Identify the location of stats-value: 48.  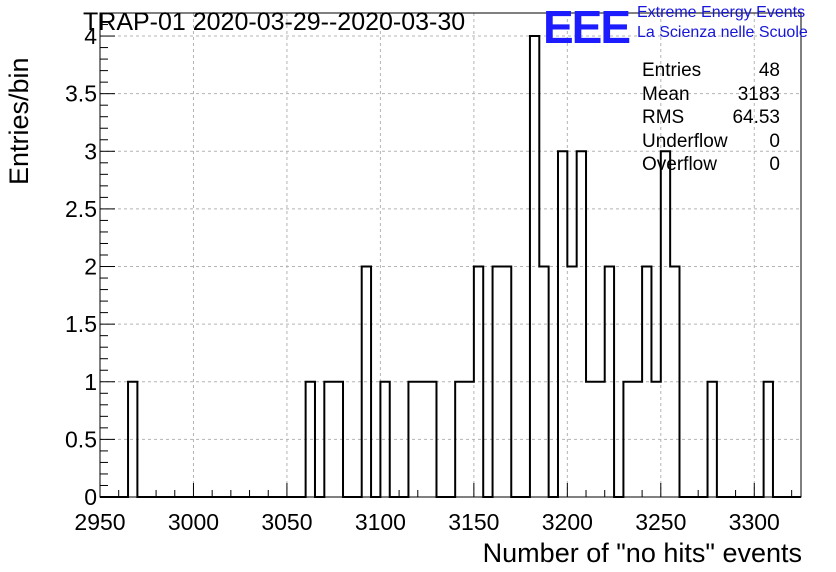
(769, 70).